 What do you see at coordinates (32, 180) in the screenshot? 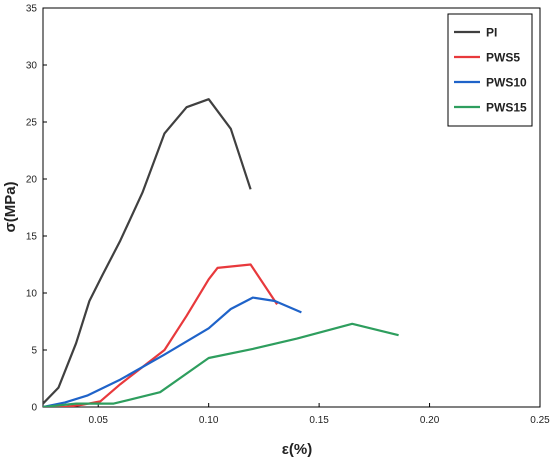
I see `y-tick-label: 20` at bounding box center [32, 180].